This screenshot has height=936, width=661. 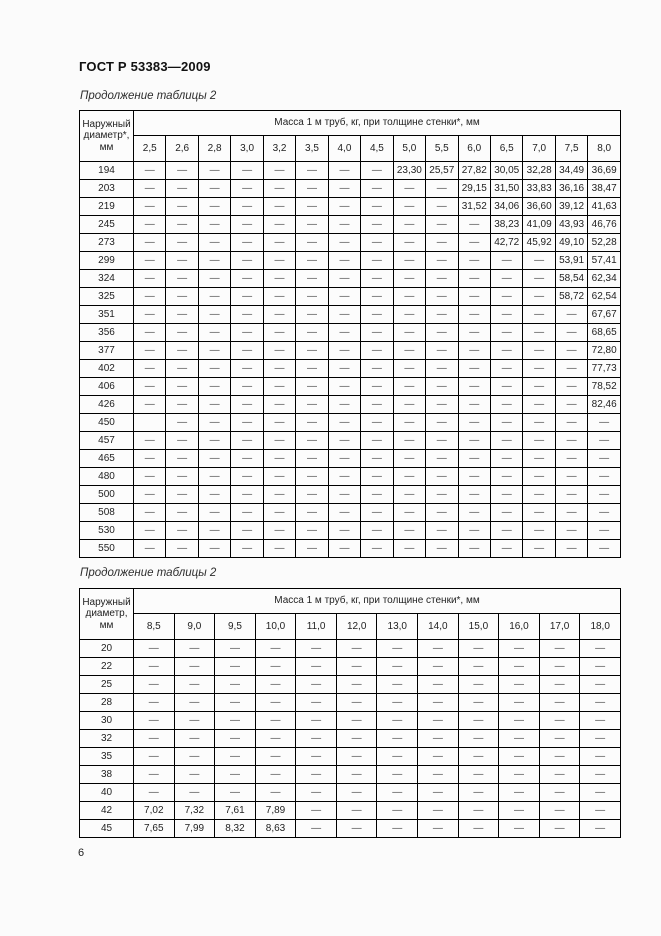 I want to click on mass-value-cell: 36,60, so click(x=539, y=206).